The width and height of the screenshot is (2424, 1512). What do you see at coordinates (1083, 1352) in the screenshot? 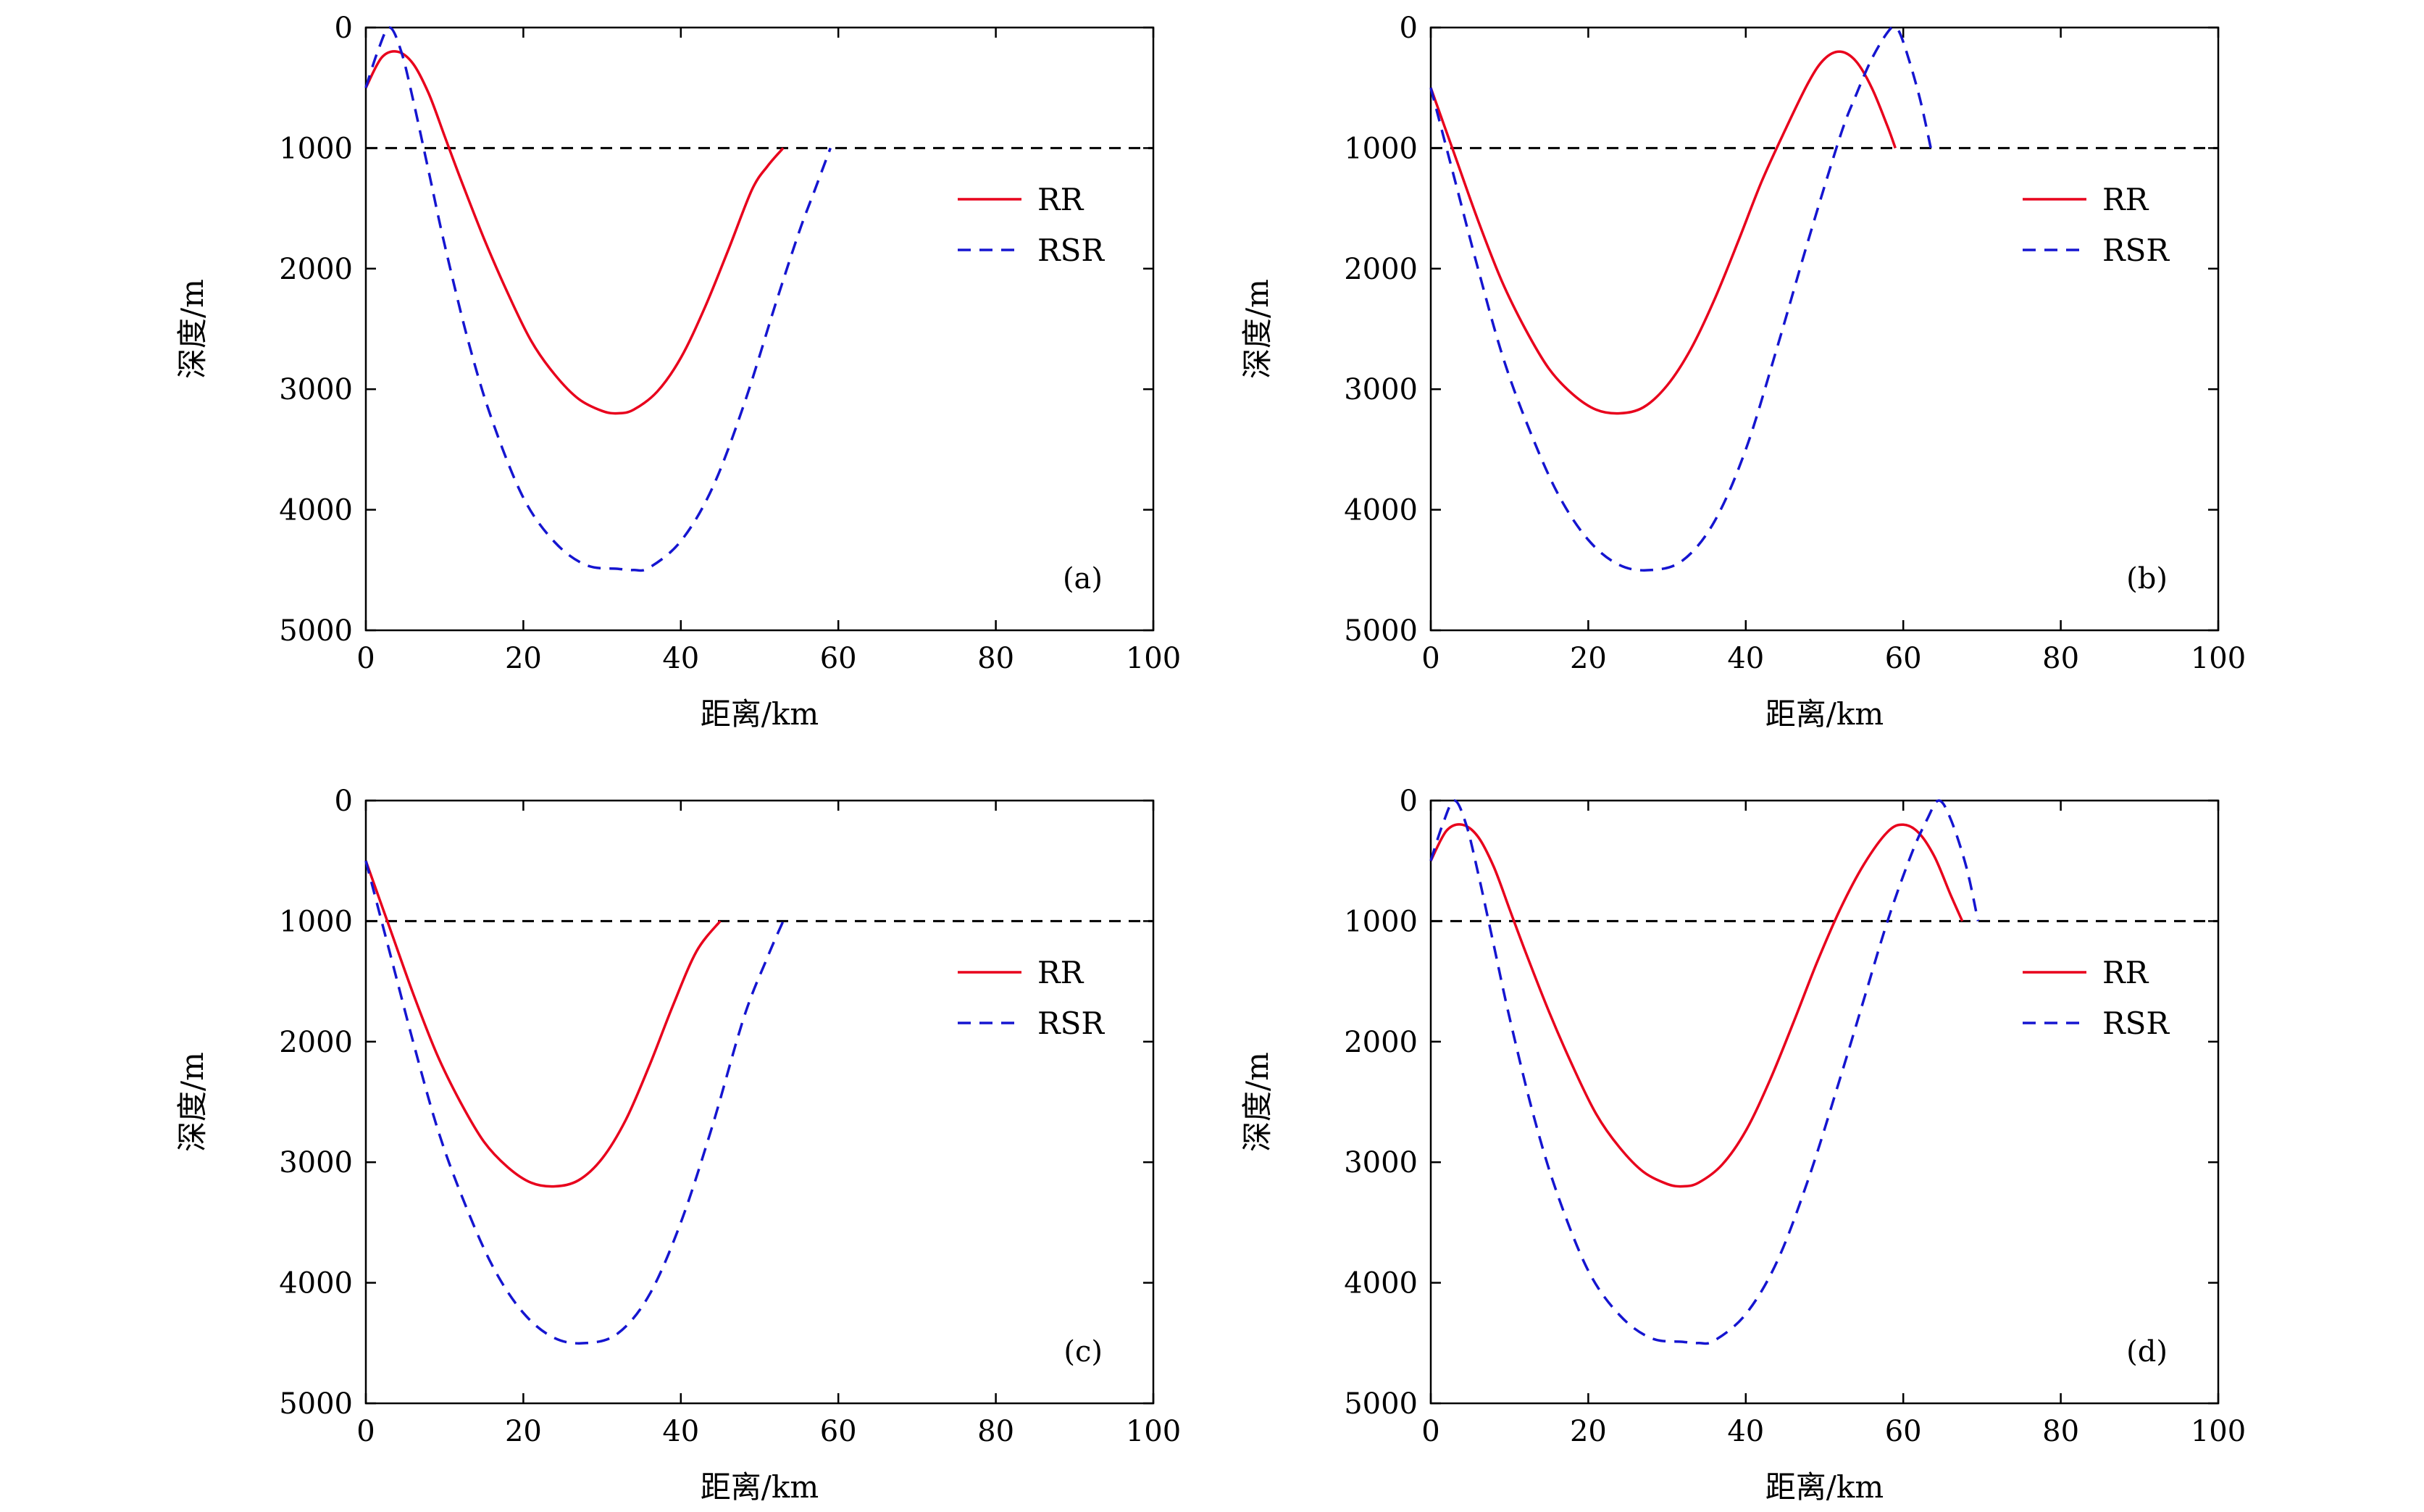
I see `panel-tag: (c)` at bounding box center [1083, 1352].